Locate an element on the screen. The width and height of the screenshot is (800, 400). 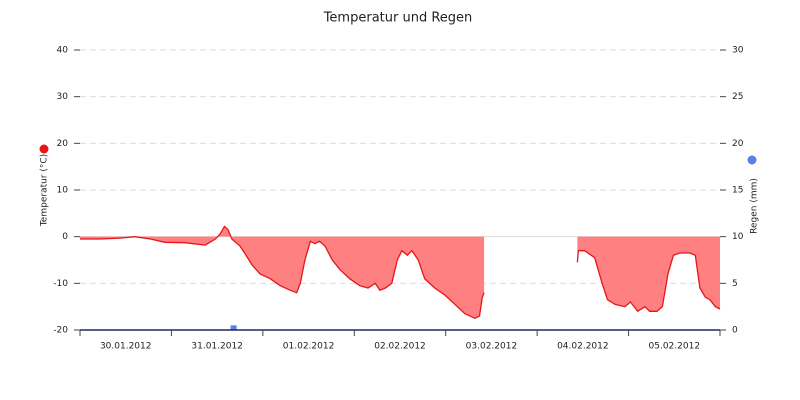
x-tick-label: 31.01.2012 is located at coordinates (217, 347).